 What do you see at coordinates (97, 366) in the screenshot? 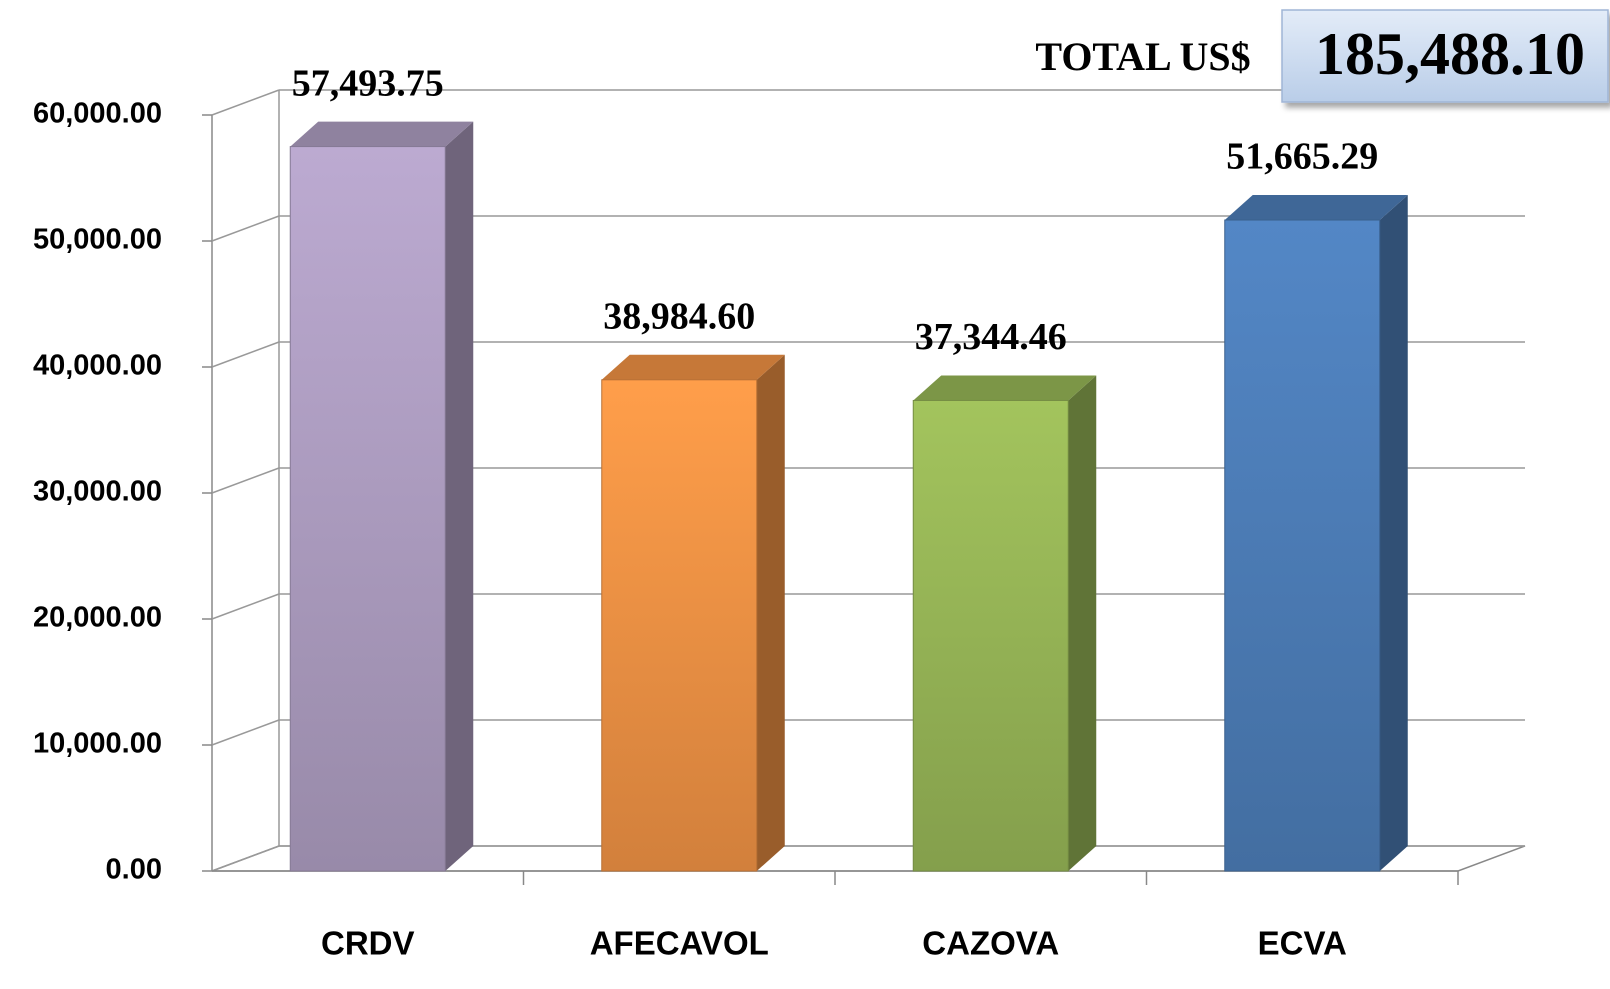
I see `y-tick-label: 40,000.00` at bounding box center [97, 366].